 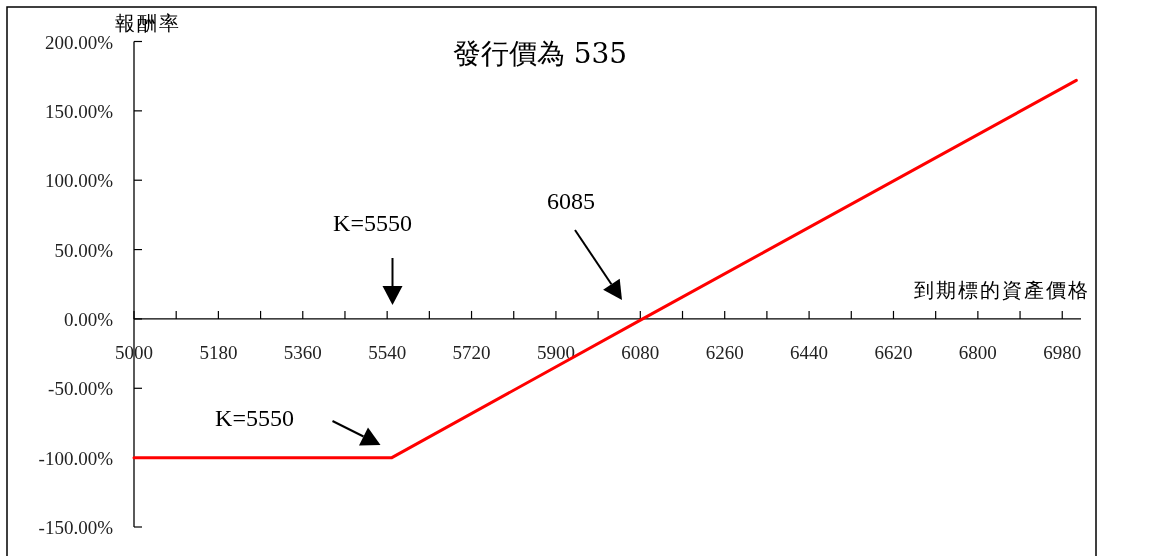 What do you see at coordinates (387, 352) in the screenshot?
I see `x-tick-label: 5540` at bounding box center [387, 352].